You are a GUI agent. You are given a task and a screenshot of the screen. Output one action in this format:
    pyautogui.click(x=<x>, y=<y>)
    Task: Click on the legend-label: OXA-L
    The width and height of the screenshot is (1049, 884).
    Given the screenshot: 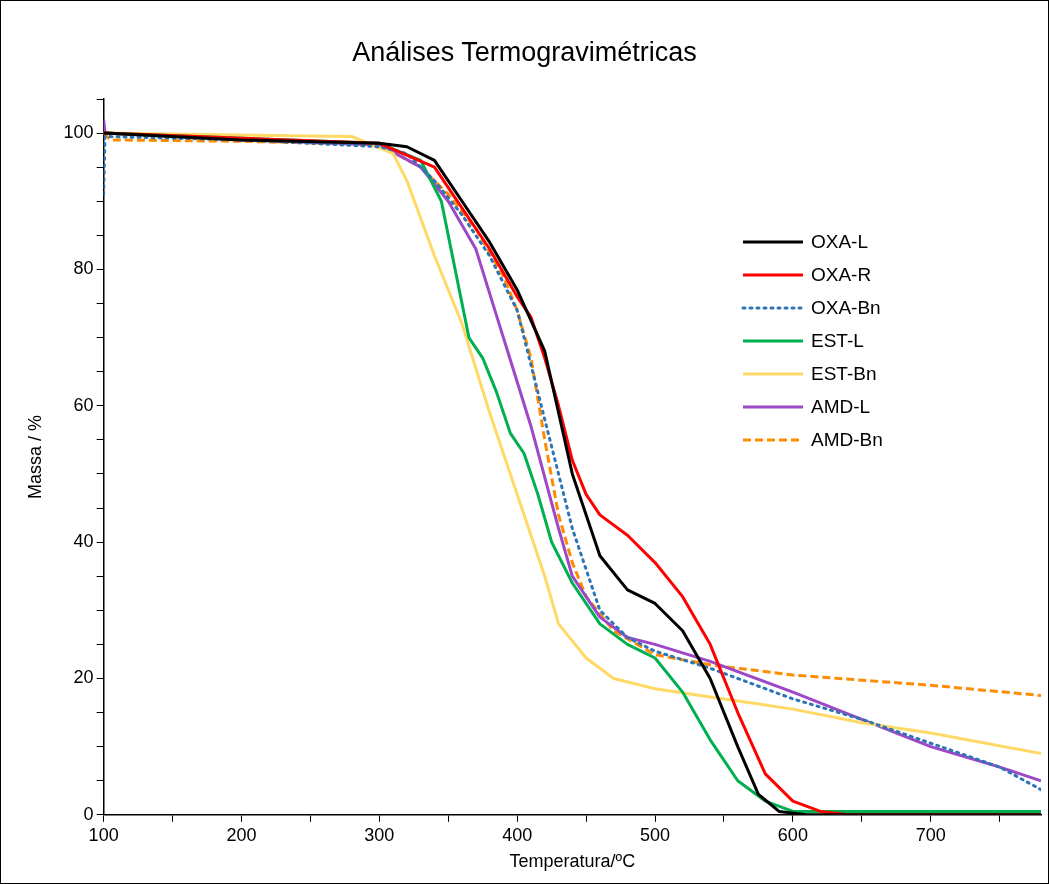 What is the action you would take?
    pyautogui.click(x=840, y=241)
    